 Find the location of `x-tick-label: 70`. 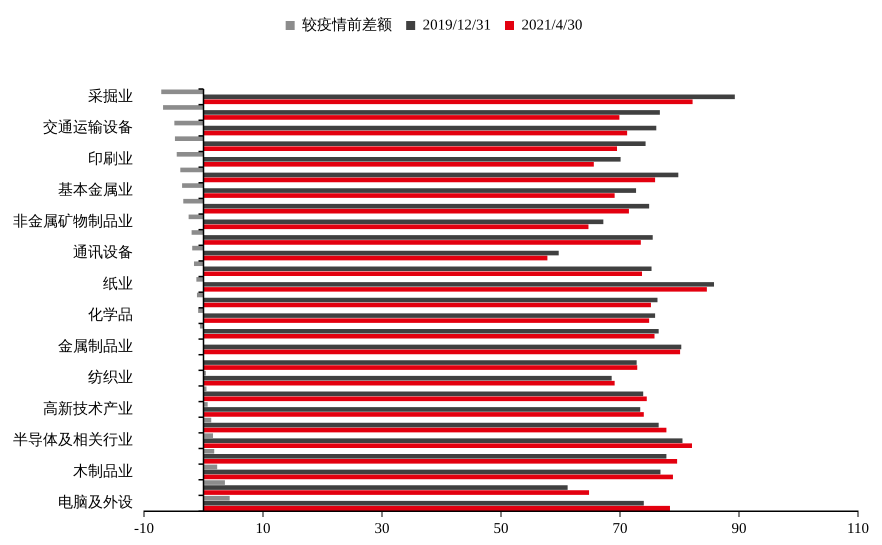

x-tick-label: 70 is located at coordinates (620, 528).